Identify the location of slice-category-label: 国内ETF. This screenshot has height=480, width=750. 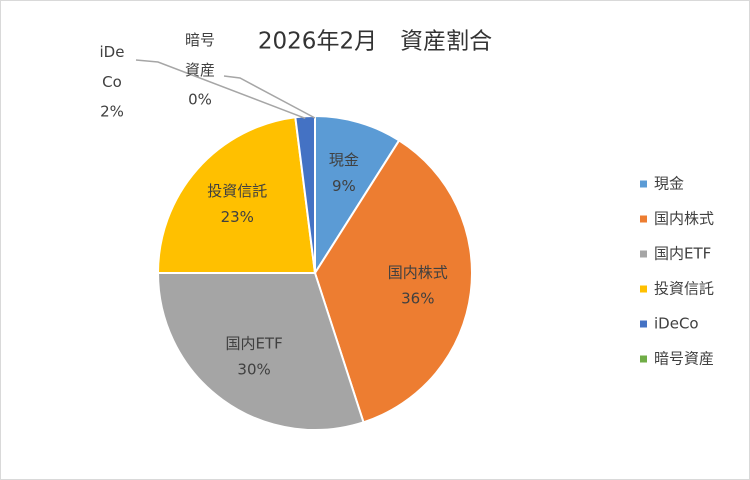
(253, 343).